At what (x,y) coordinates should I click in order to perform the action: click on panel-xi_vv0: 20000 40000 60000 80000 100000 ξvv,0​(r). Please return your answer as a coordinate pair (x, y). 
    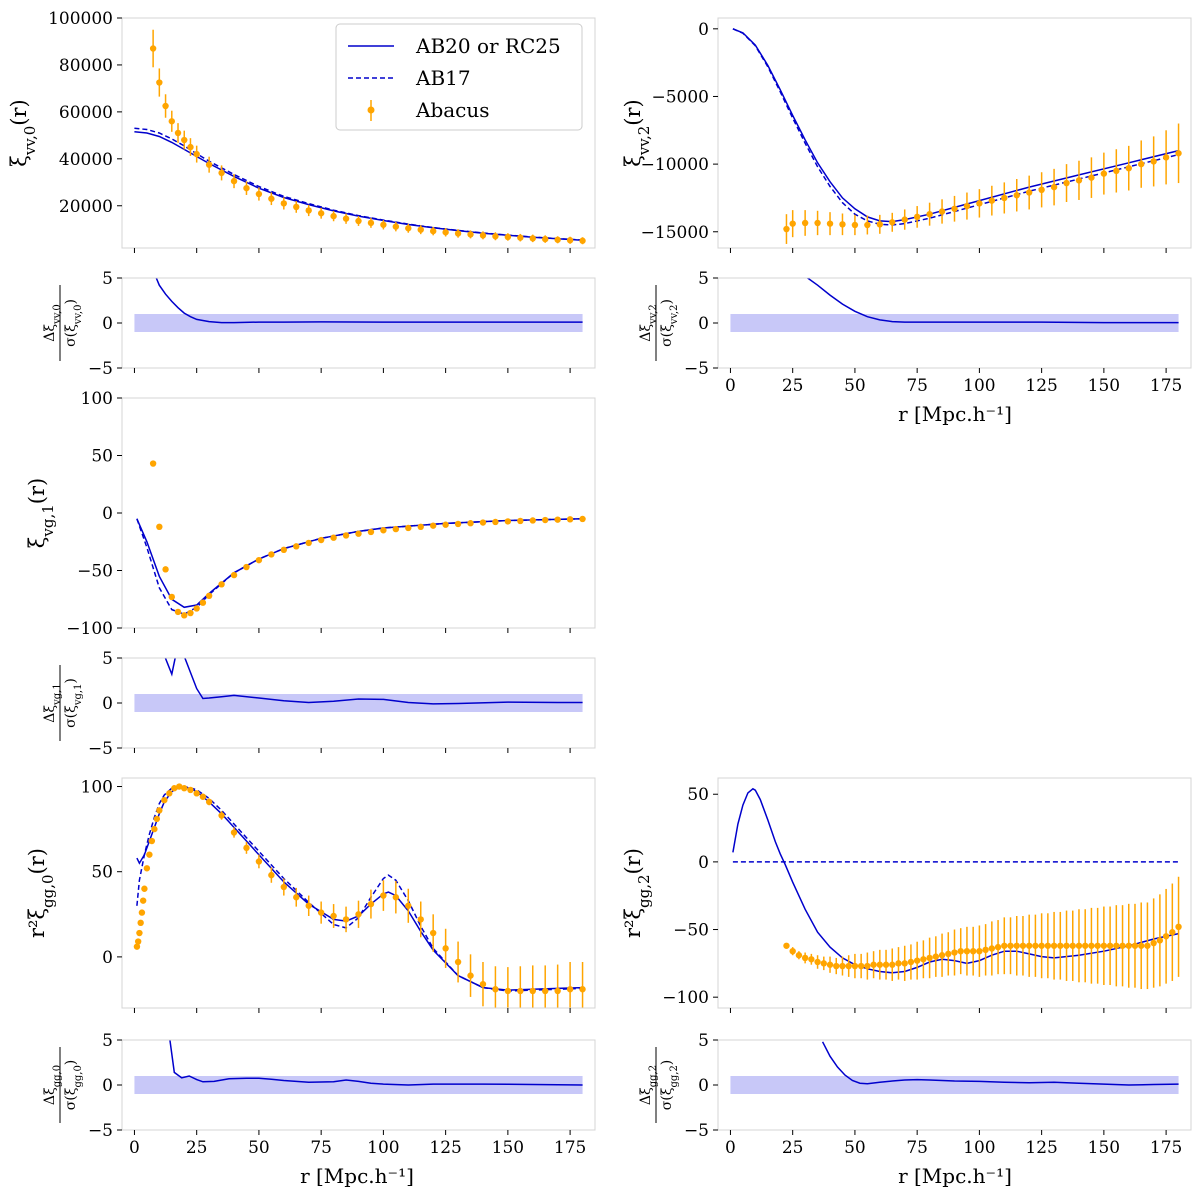
    Looking at the image, I should click on (301, 131).